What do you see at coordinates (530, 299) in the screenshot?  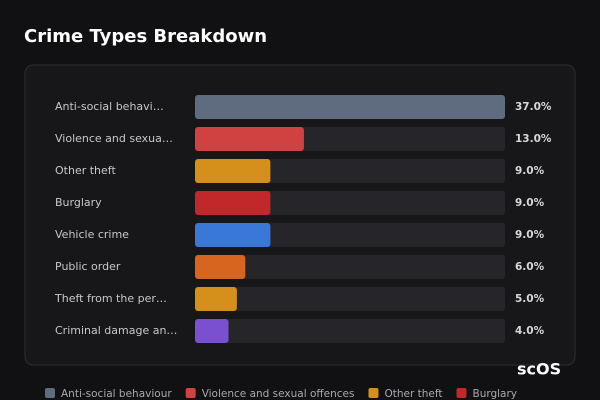 I see `value-label: 5.0%` at bounding box center [530, 299].